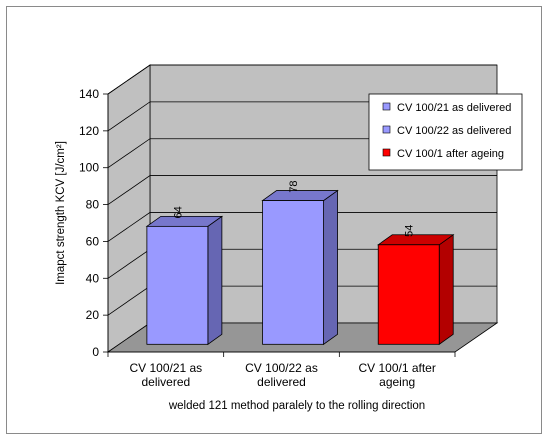 The width and height of the screenshot is (550, 443). What do you see at coordinates (93, 315) in the screenshot?
I see `y-tick-label: 20` at bounding box center [93, 315].